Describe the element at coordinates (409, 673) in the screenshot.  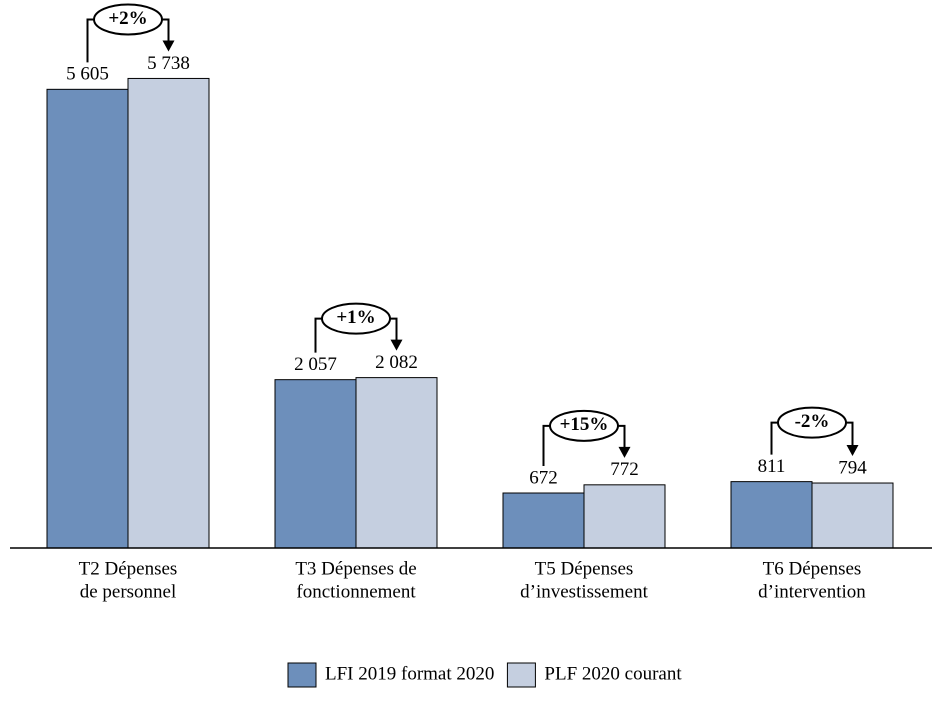
I see `legend-label: LFI 2019 format 2020` at that location.